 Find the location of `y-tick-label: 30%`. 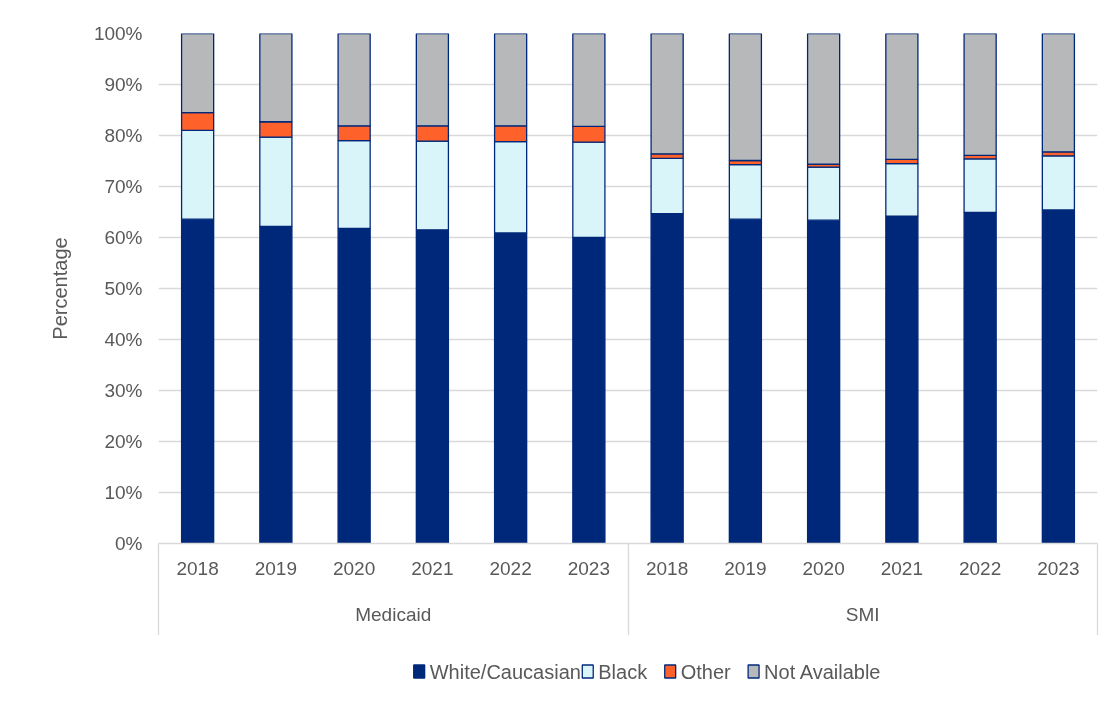

y-tick-label: 30% is located at coordinates (123, 390).